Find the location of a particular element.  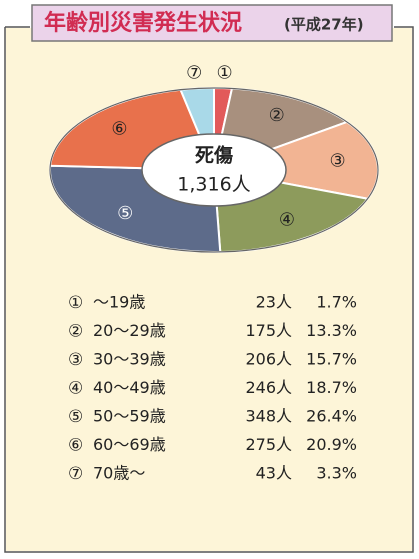

legend-count: 348人 is located at coordinates (268, 416).